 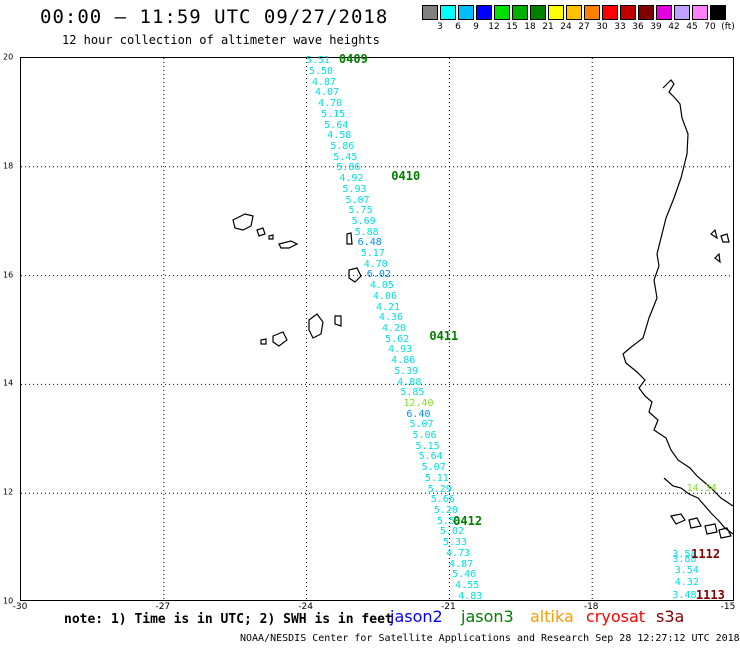 I want to click on swh-value: 6.40, so click(x=418, y=414).